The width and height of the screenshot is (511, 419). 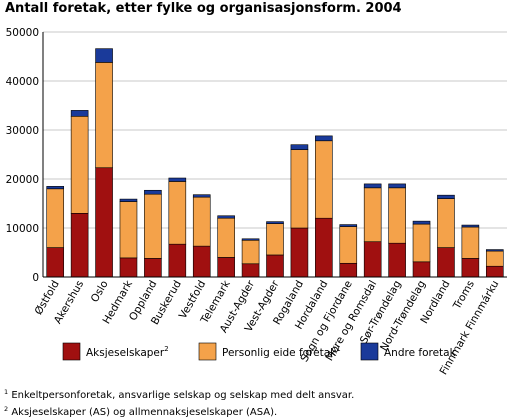 What do you see at coordinates (35, 278) in the screenshot?
I see `y-tick-label-0: 0` at bounding box center [35, 278].